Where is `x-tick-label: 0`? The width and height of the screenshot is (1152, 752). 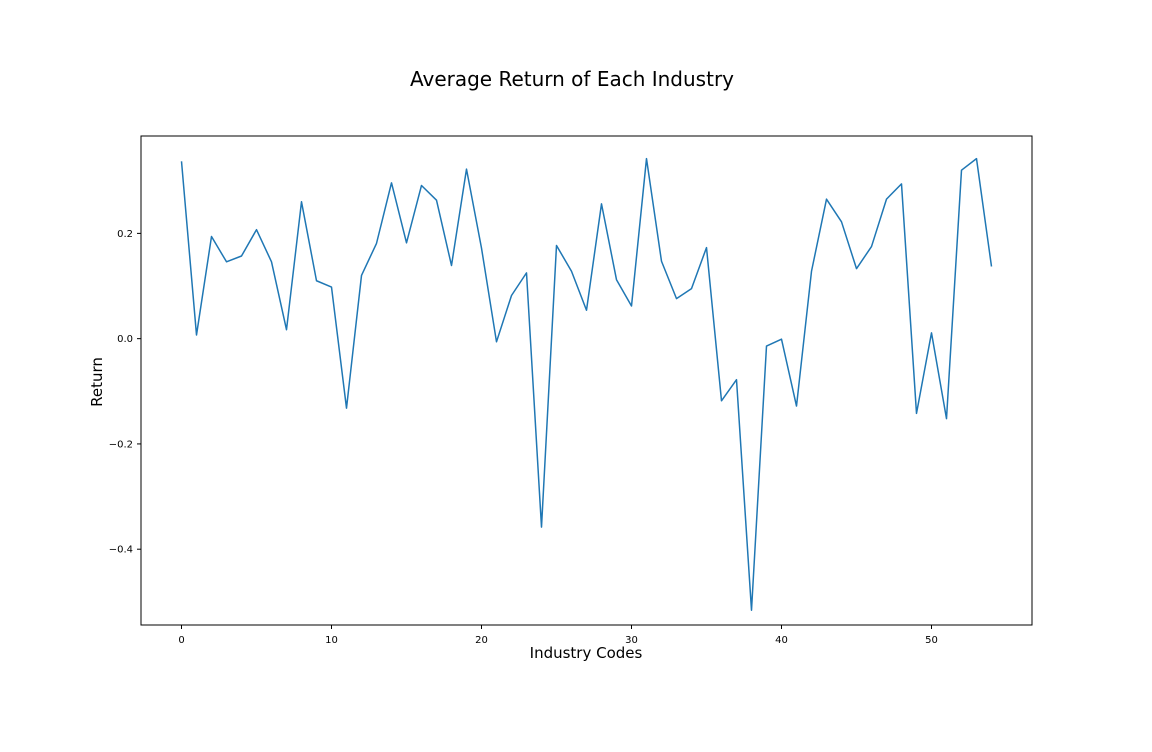 x-tick-label: 0 is located at coordinates (181, 640).